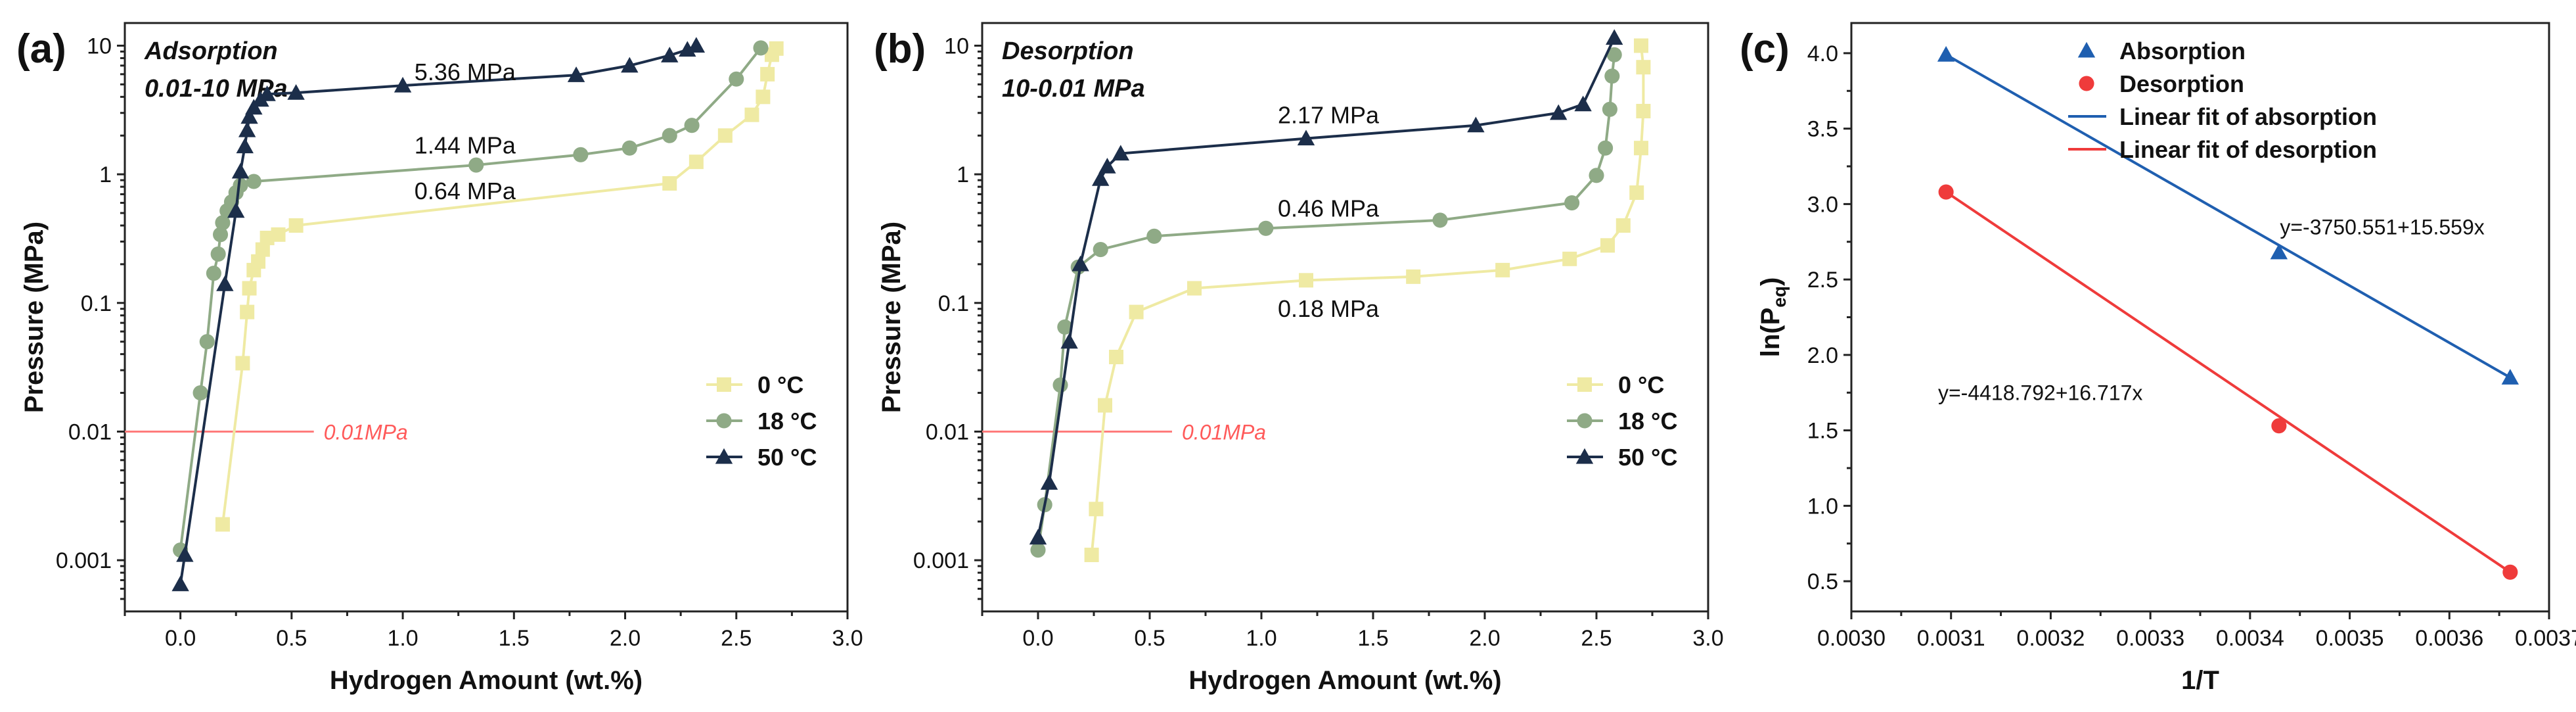 Image resolution: width=2576 pixels, height=712 pixels. I want to click on y-tick-label: 2.5, so click(1822, 280).